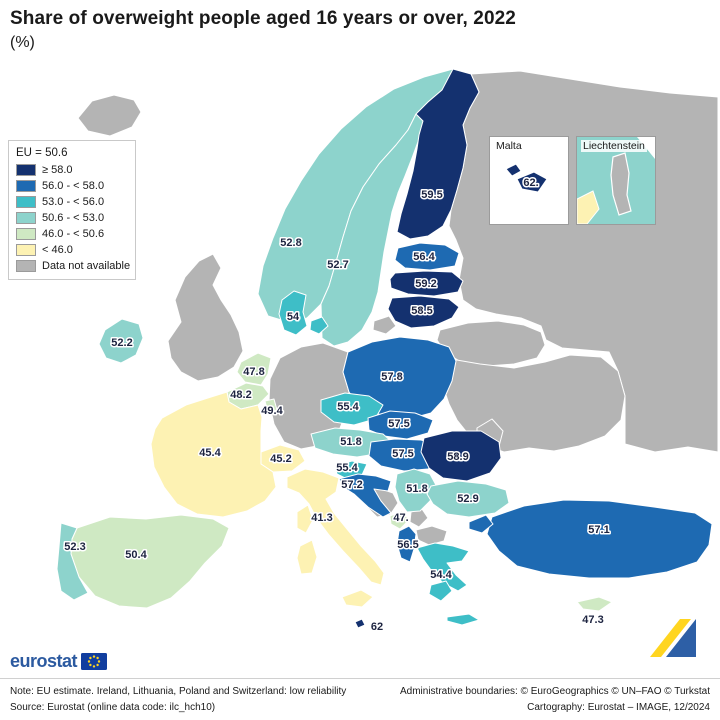 The image size is (720, 720). I want to click on map-value-label-poland: 57.8, so click(391, 377).